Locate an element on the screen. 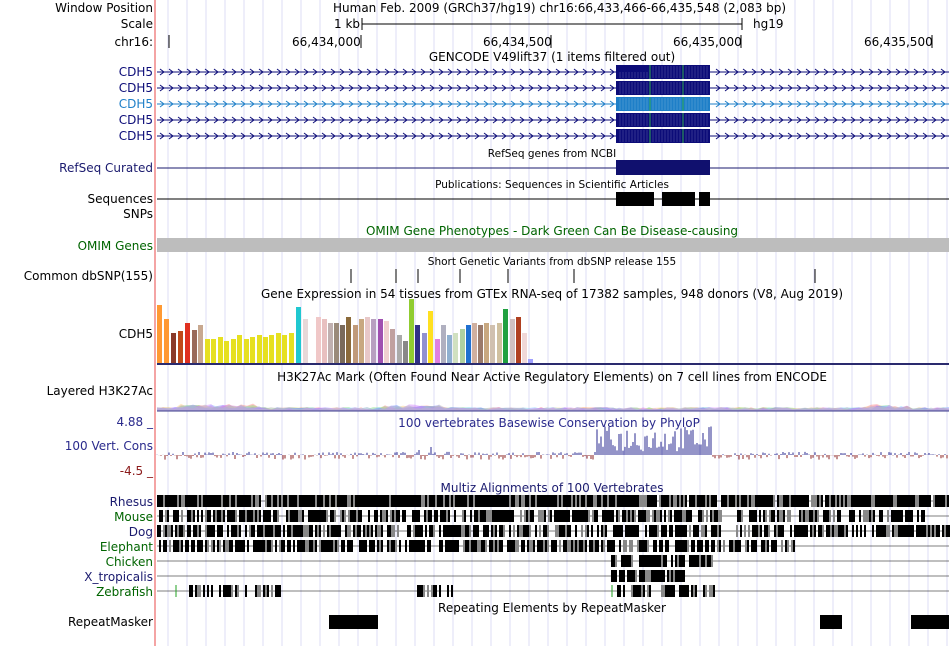 The width and height of the screenshot is (950, 646). chrom-label: chr16: is located at coordinates (133, 42).